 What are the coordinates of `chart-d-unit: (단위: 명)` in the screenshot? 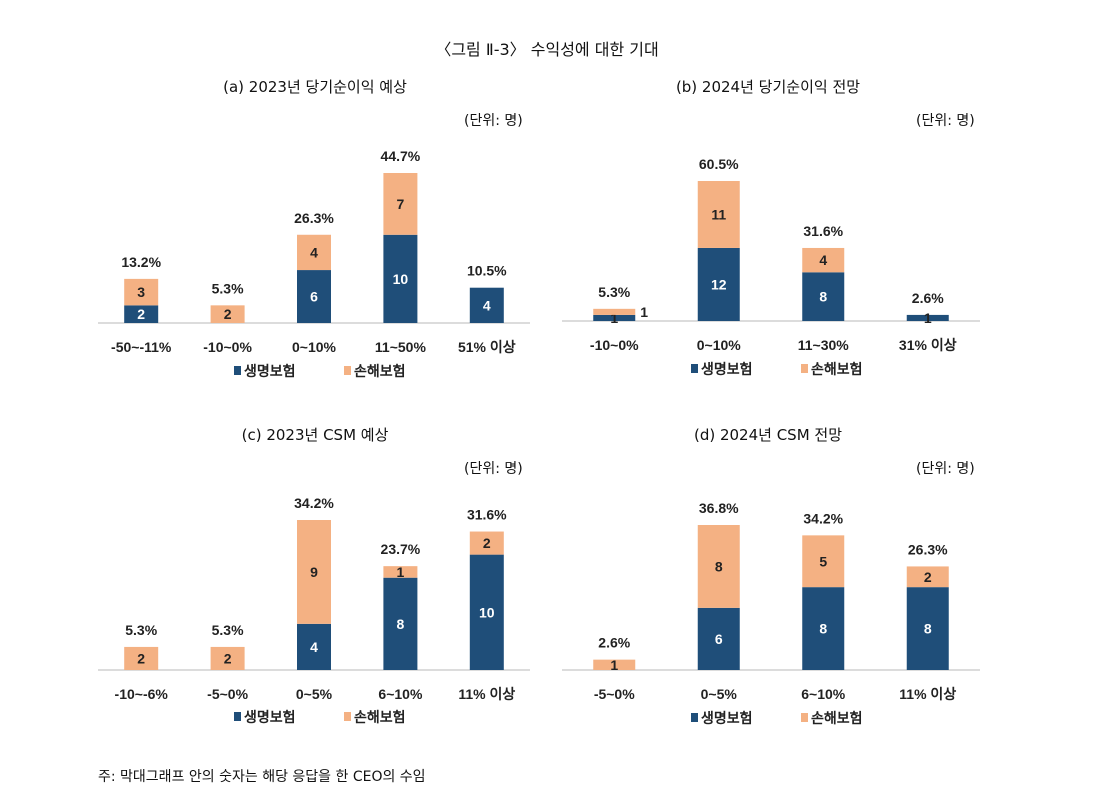 It's located at (945, 469).